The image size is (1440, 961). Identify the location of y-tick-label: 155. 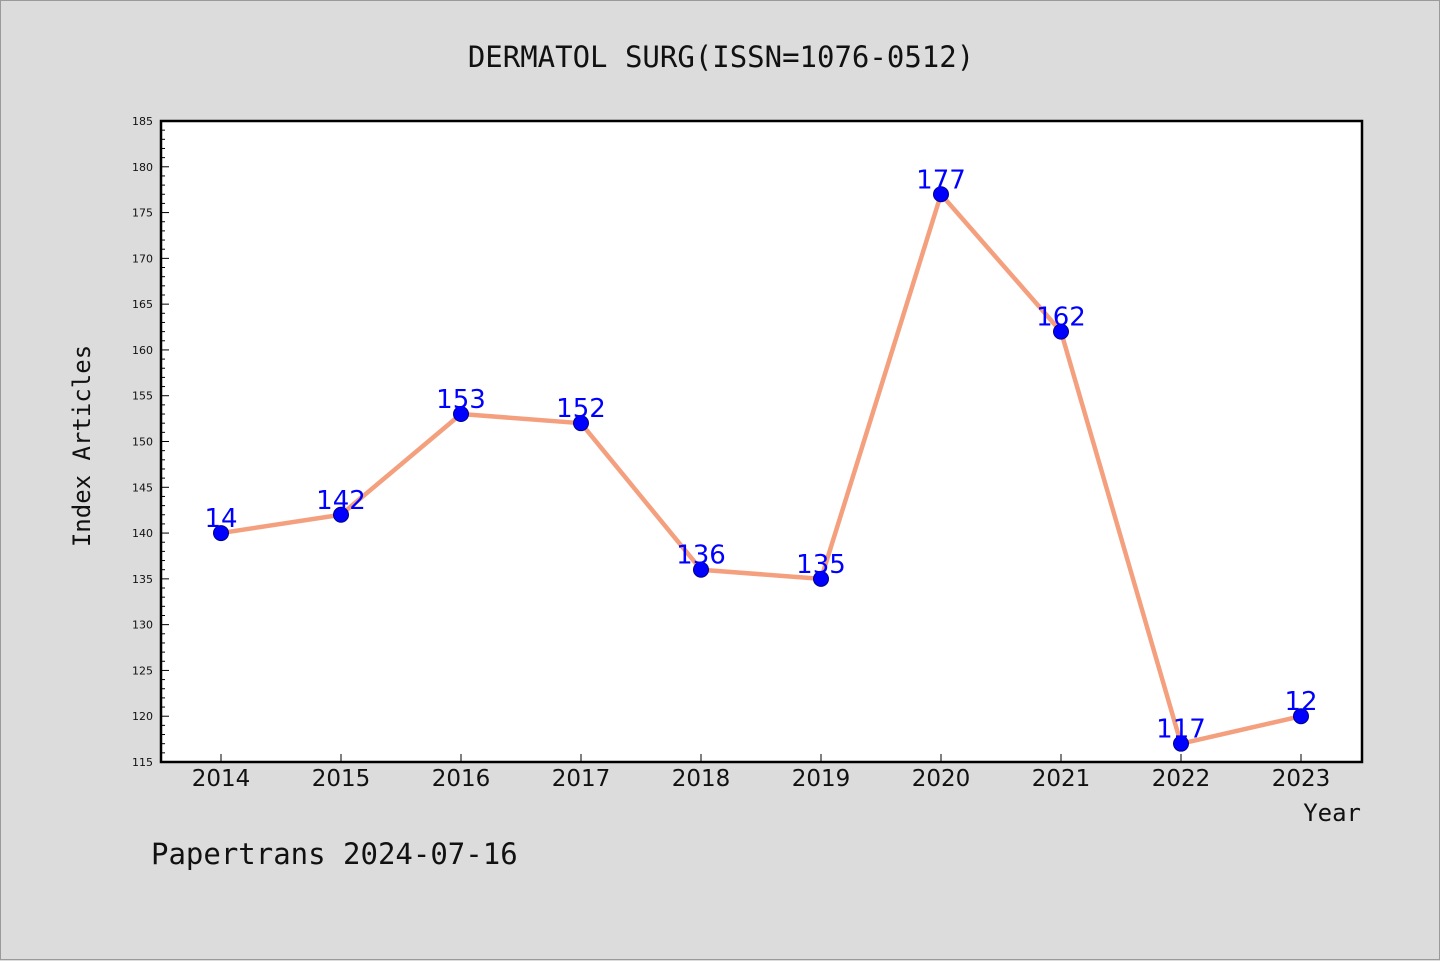
(142, 396).